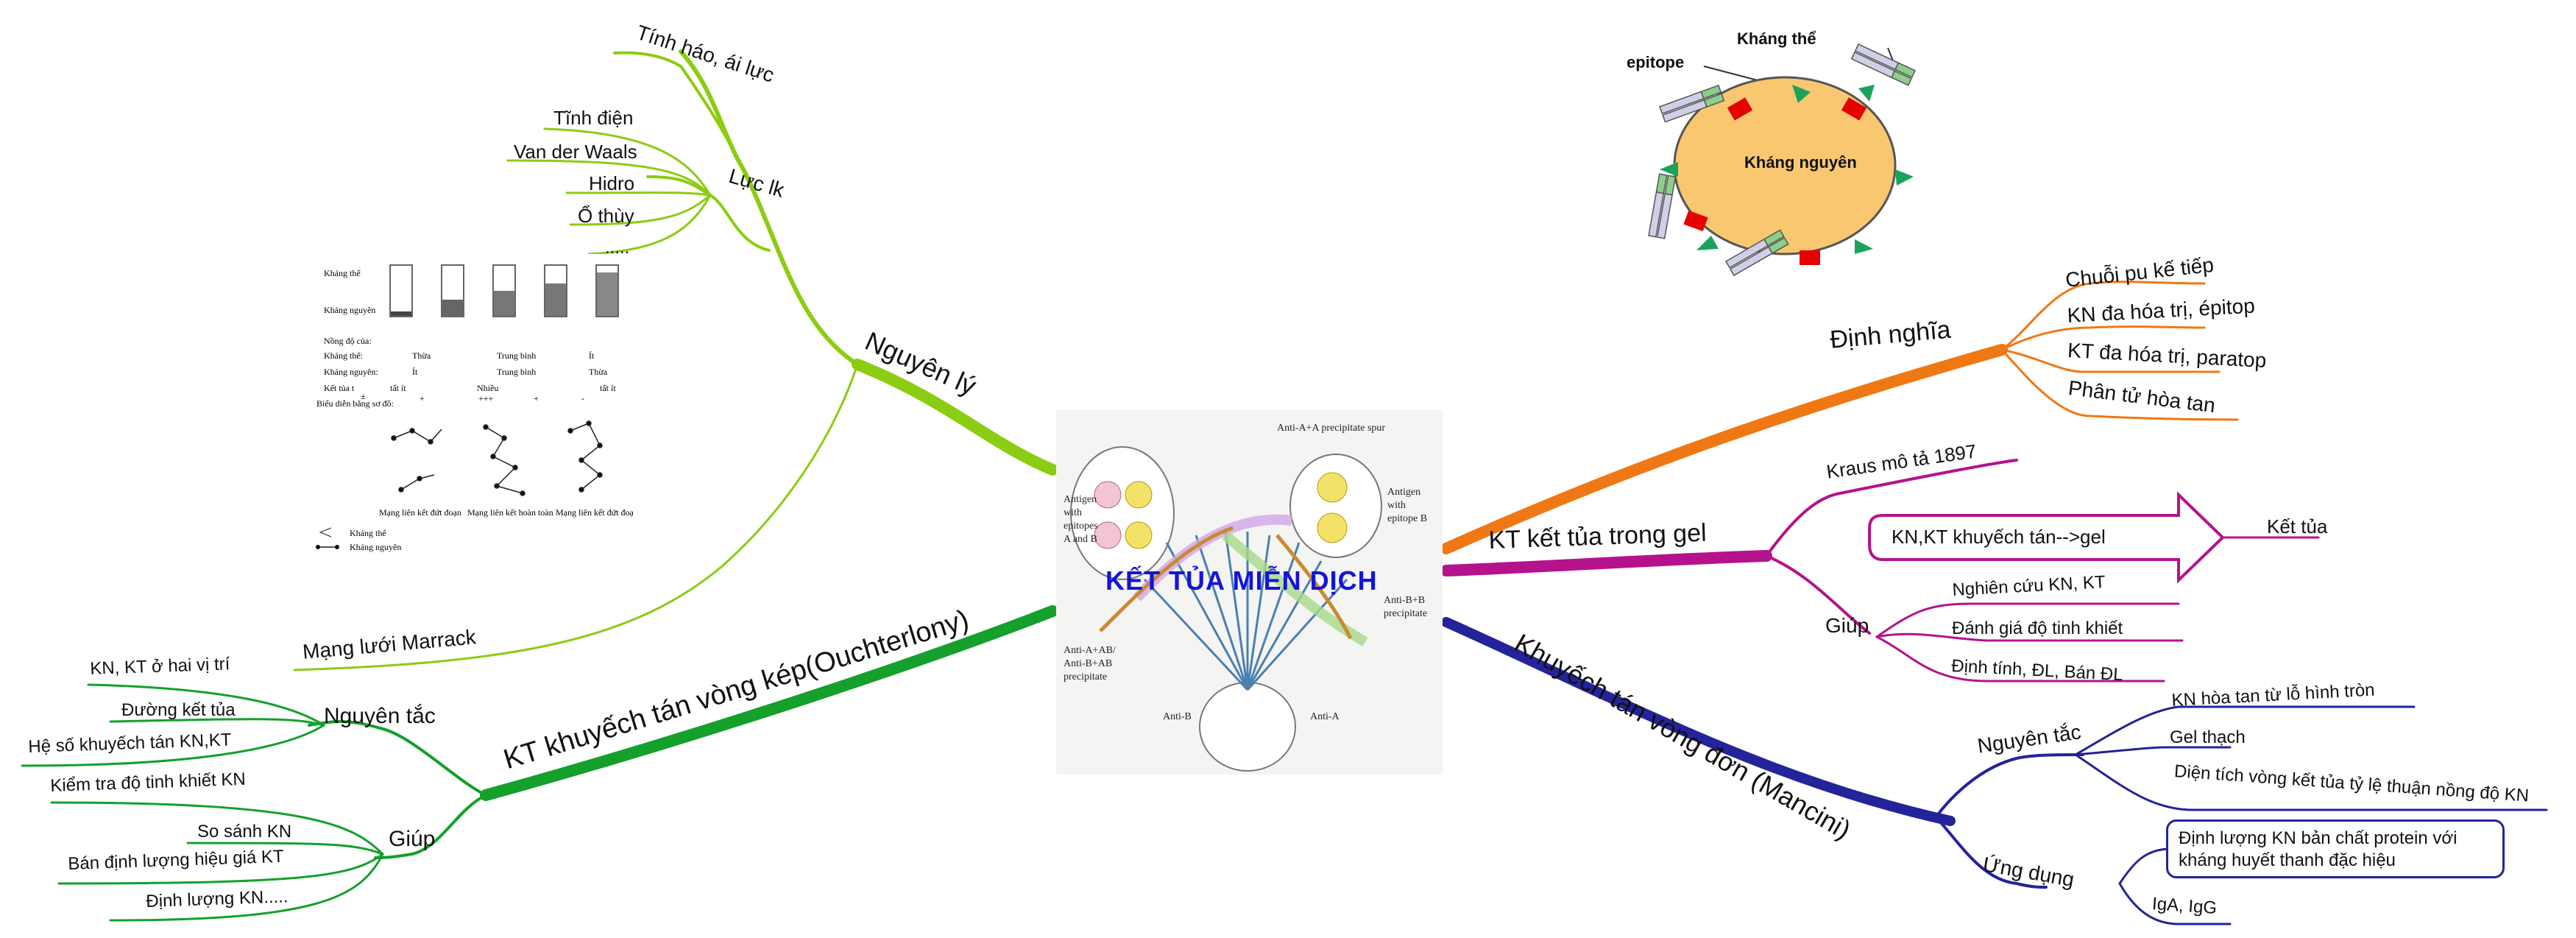 The image size is (2576, 938). I want to click on figure-text-0: Anti-A+A precipitate spur, so click(1331, 428).